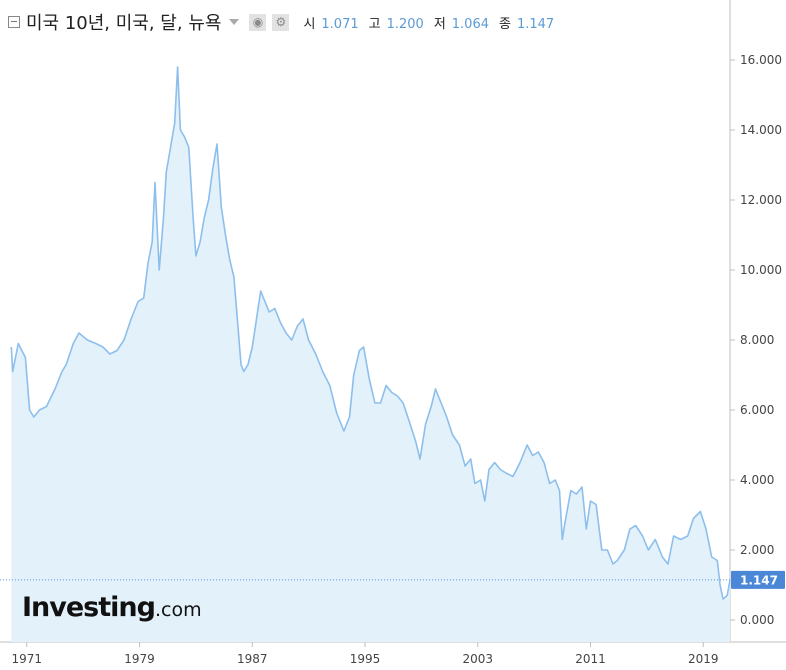 The height and width of the screenshot is (670, 786). What do you see at coordinates (252, 659) in the screenshot?
I see `x-tick-label: 1987` at bounding box center [252, 659].